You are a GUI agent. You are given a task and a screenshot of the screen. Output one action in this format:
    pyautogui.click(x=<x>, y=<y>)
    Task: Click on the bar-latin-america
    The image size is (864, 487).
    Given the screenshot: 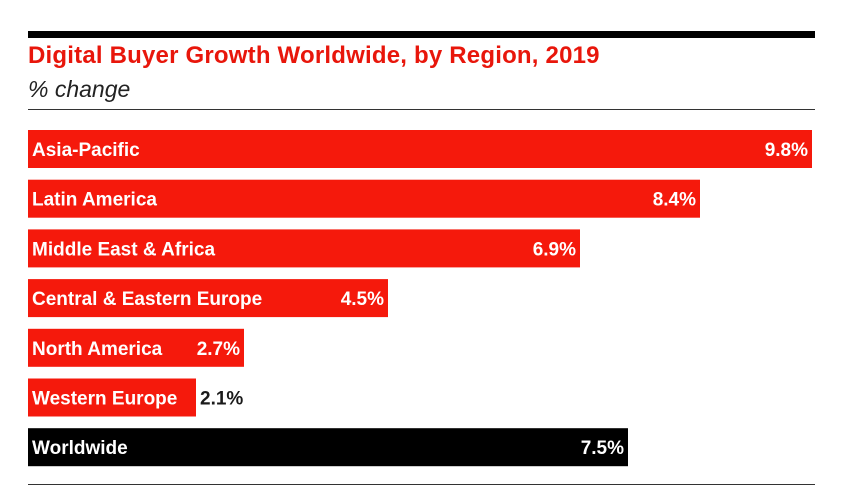 What is the action you would take?
    pyautogui.click(x=364, y=198)
    